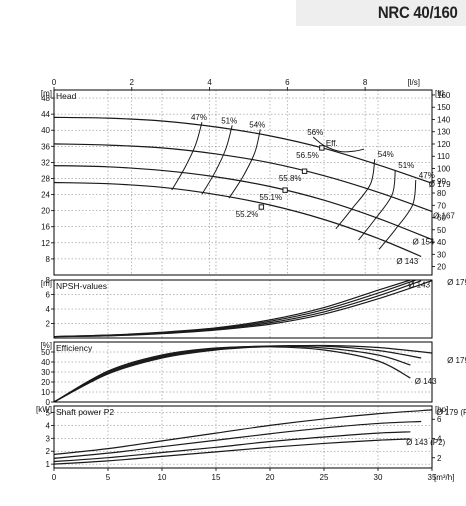 The width and height of the screenshot is (466, 506). What do you see at coordinates (45, 98) in the screenshot?
I see `y-tick-label-left: 48` at bounding box center [45, 98].